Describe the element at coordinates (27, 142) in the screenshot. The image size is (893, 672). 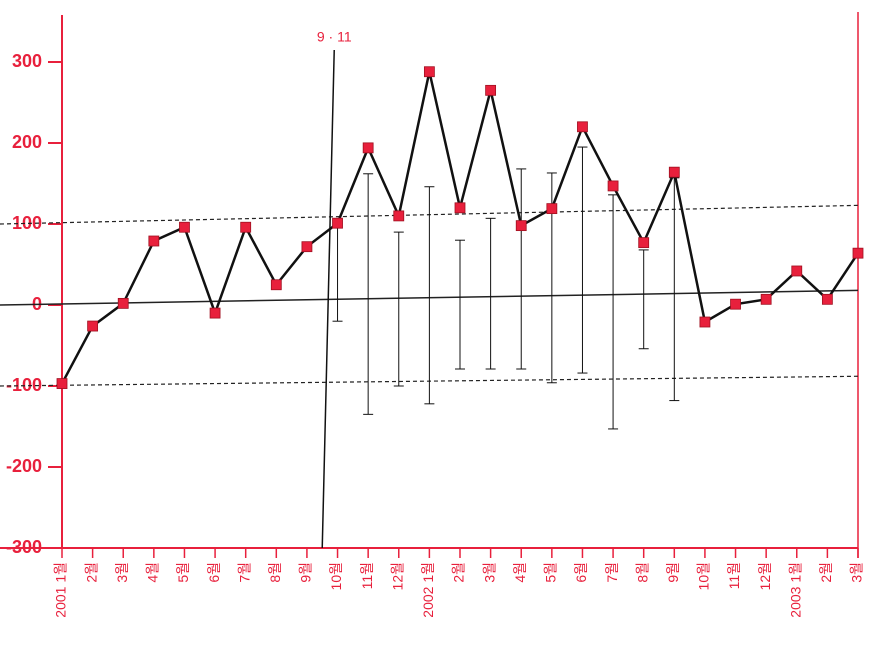
I see `y-tick-label: 200` at that location.